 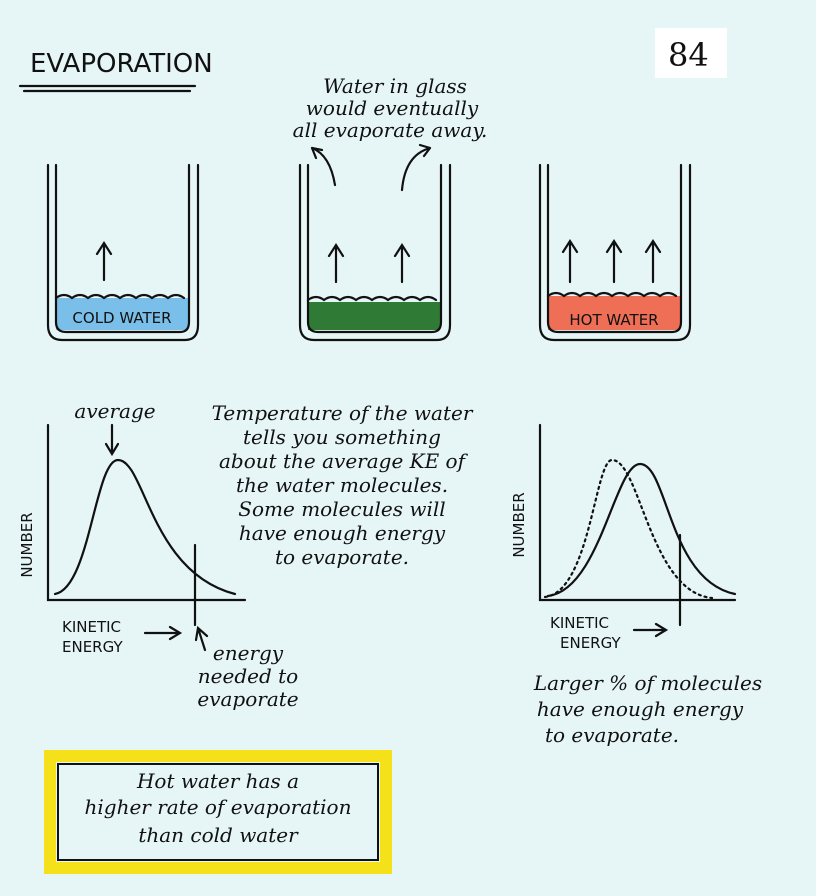 I want to click on threshold-label: evaporate, so click(x=247, y=699).